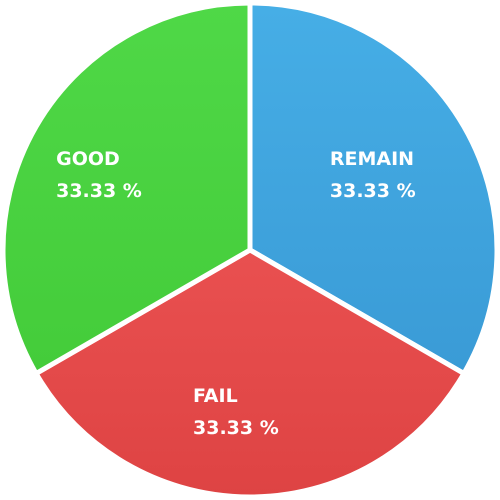 Image resolution: width=500 pixels, height=500 pixels. What do you see at coordinates (236, 428) in the screenshot?
I see `slice-value-fail: 33.33 %` at bounding box center [236, 428].